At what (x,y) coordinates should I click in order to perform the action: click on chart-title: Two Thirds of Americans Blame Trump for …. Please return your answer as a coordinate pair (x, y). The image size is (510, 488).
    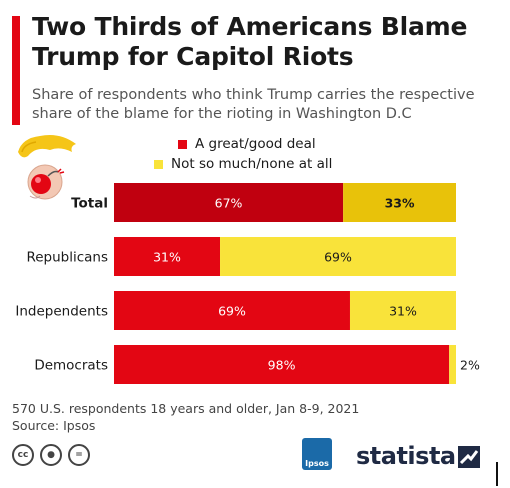
    Looking at the image, I should click on (250, 41).